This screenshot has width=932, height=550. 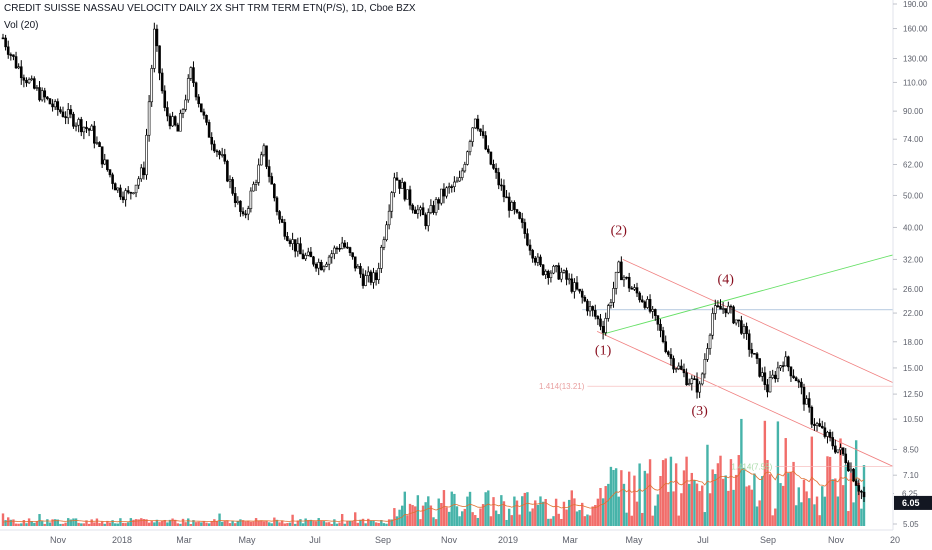 What do you see at coordinates (703, 540) in the screenshot?
I see `x-tick-label: Jul` at bounding box center [703, 540].